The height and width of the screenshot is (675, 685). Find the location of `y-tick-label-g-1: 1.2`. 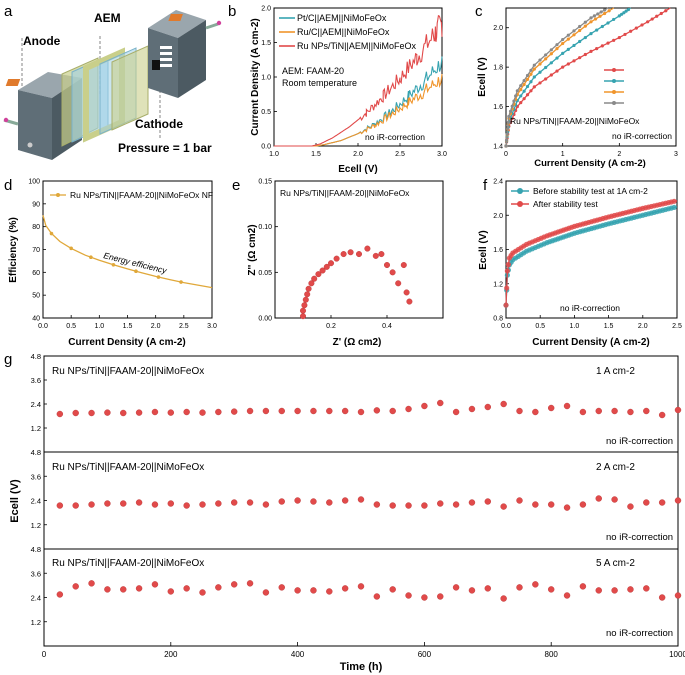

y-tick-label-g-1: 1.2 is located at coordinates (36, 525).